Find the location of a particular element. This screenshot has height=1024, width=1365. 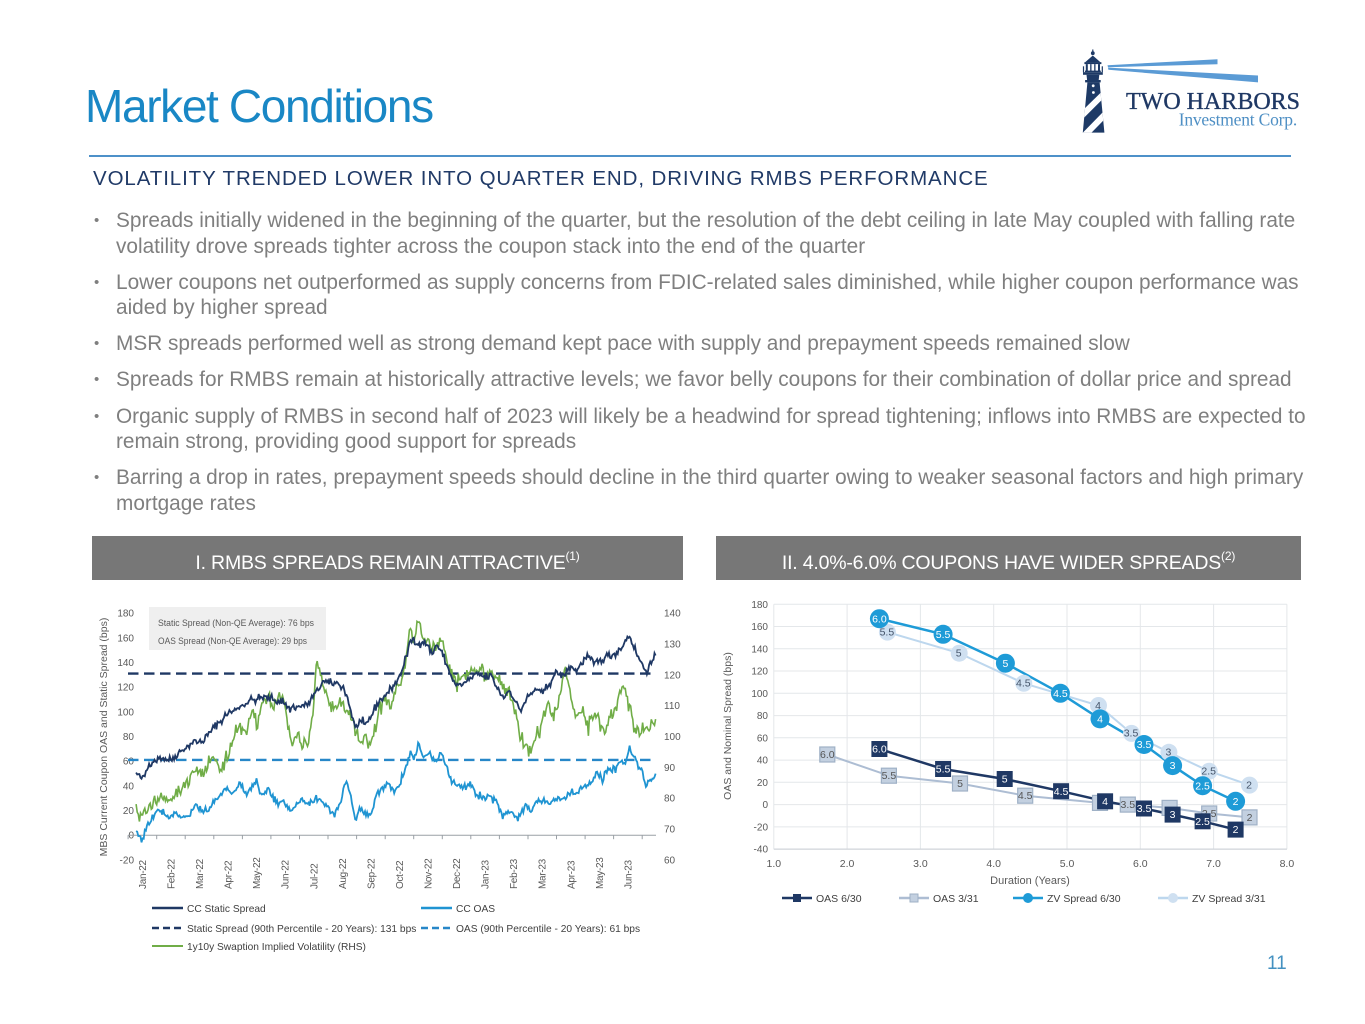

svg-text: 1.0 is located at coordinates (773, 864).